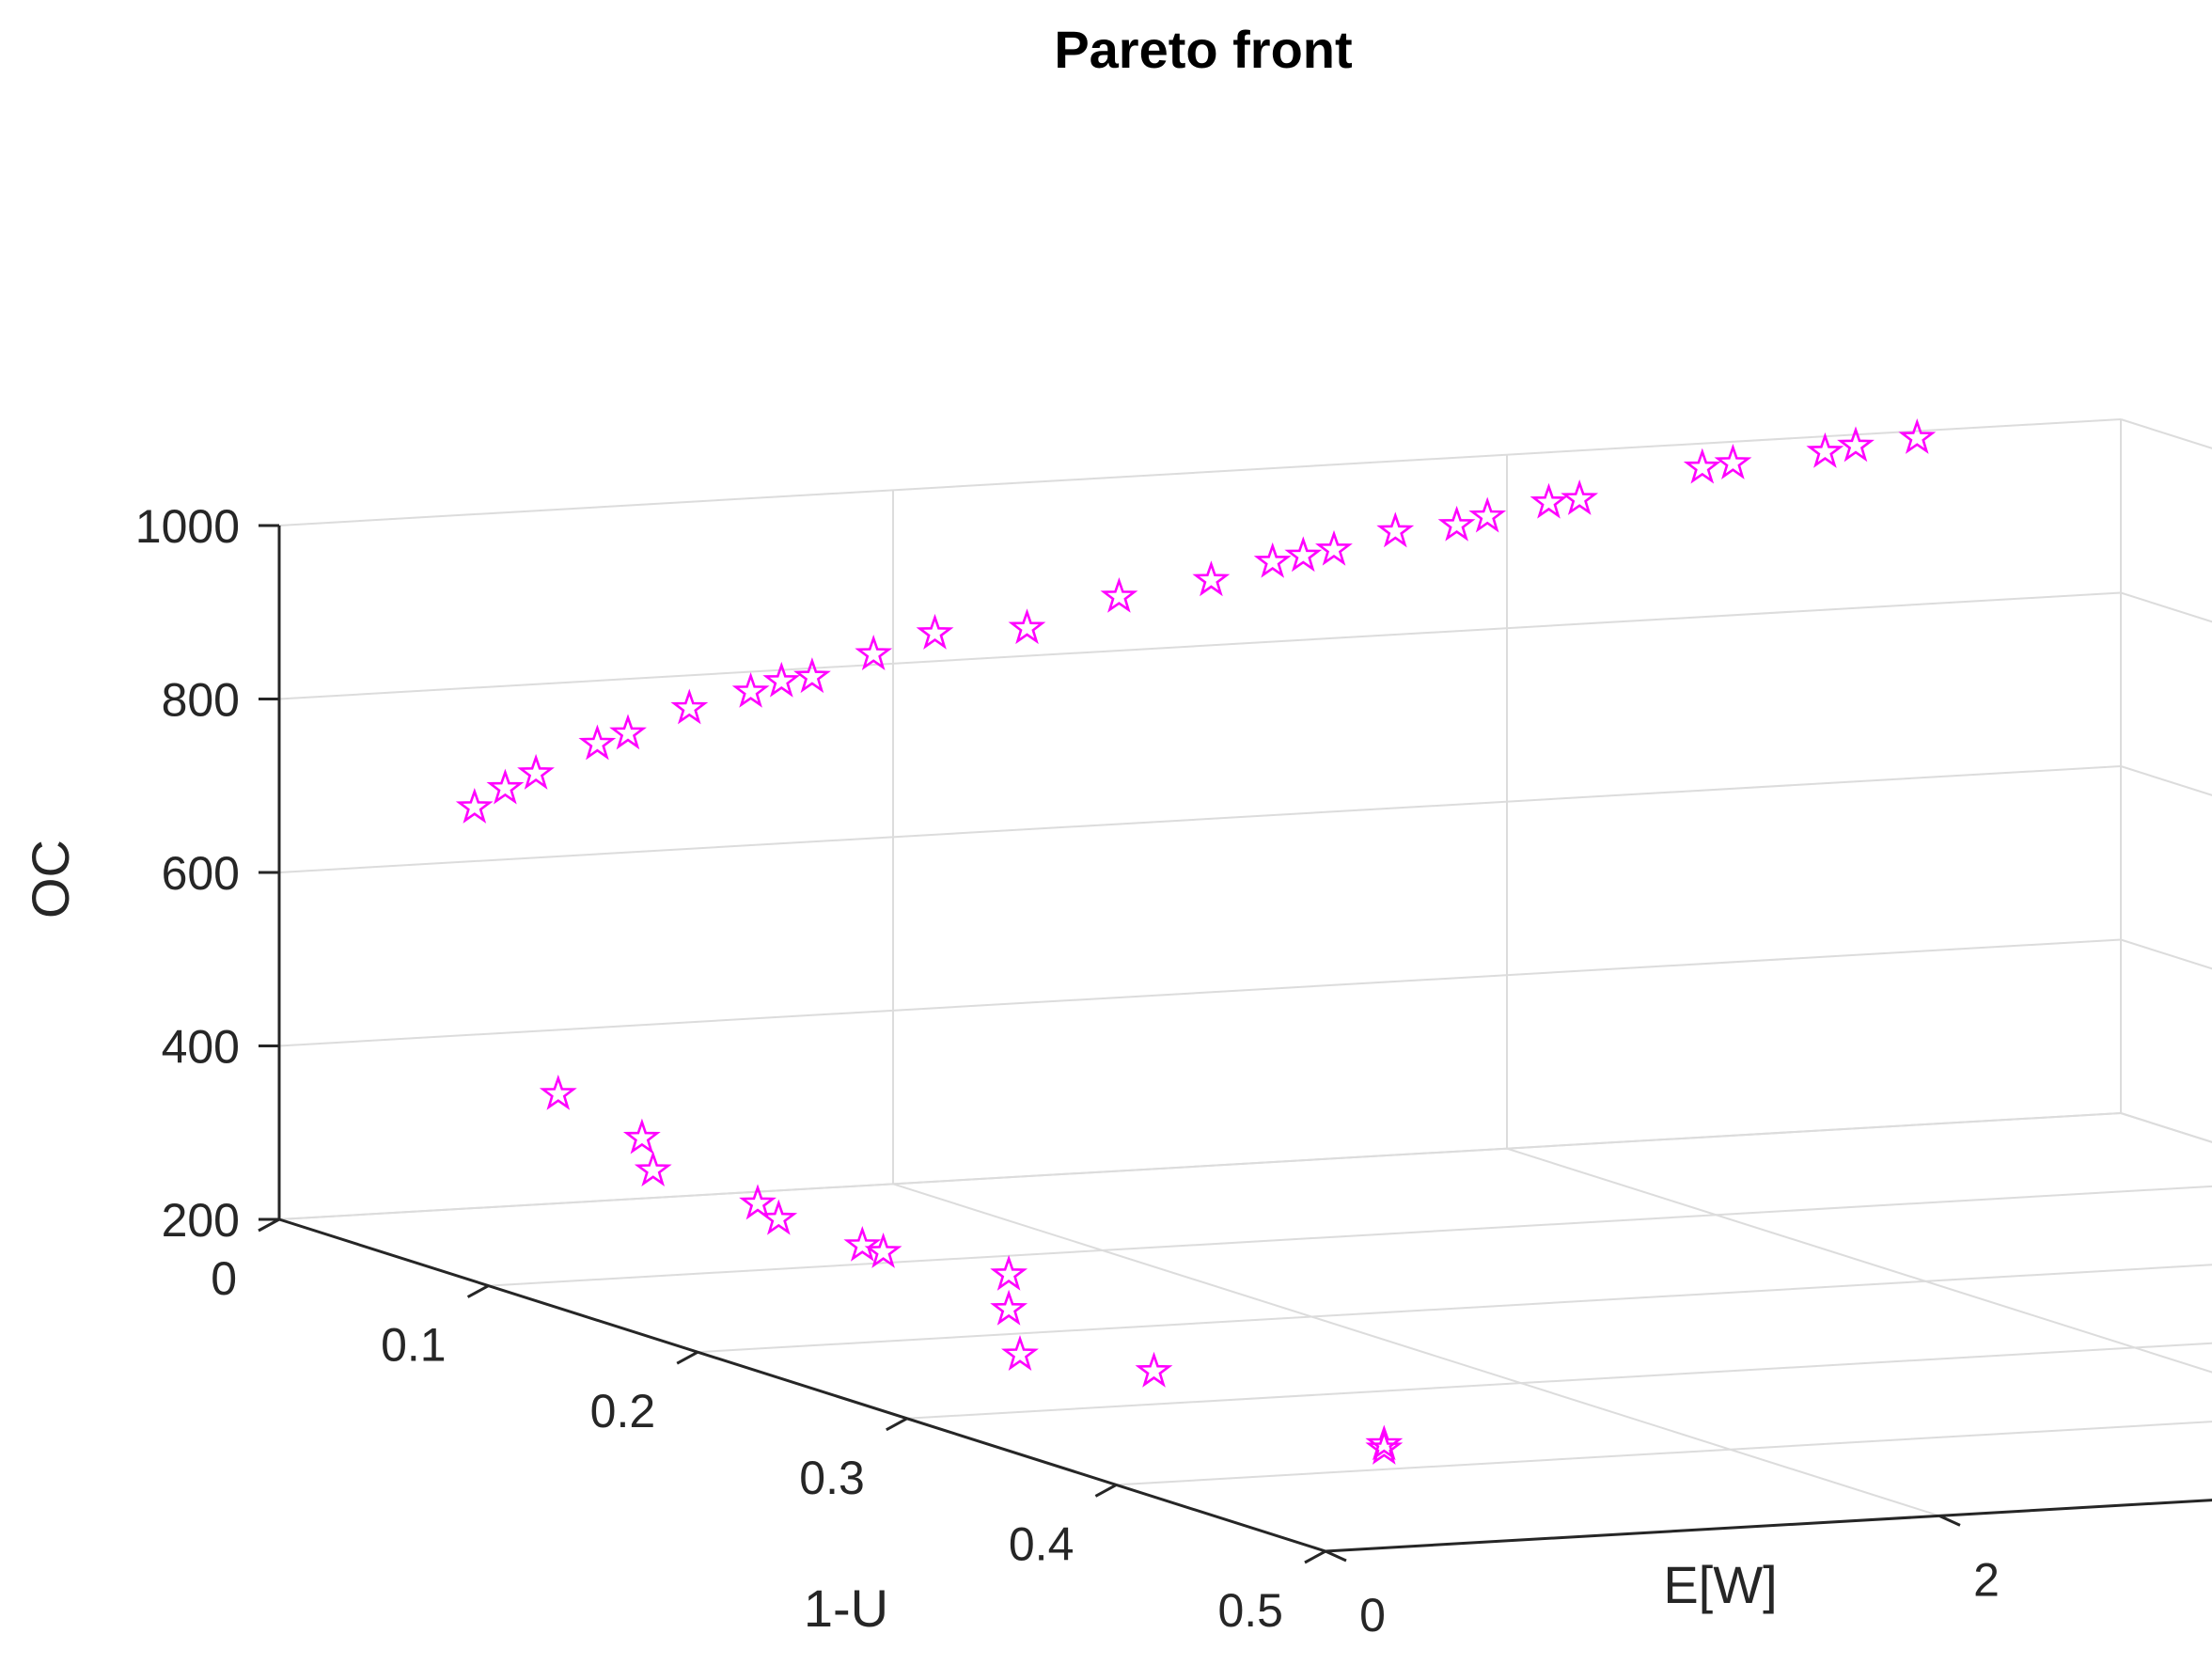  I want to click on z-tick-label: 400, so click(201, 1047).